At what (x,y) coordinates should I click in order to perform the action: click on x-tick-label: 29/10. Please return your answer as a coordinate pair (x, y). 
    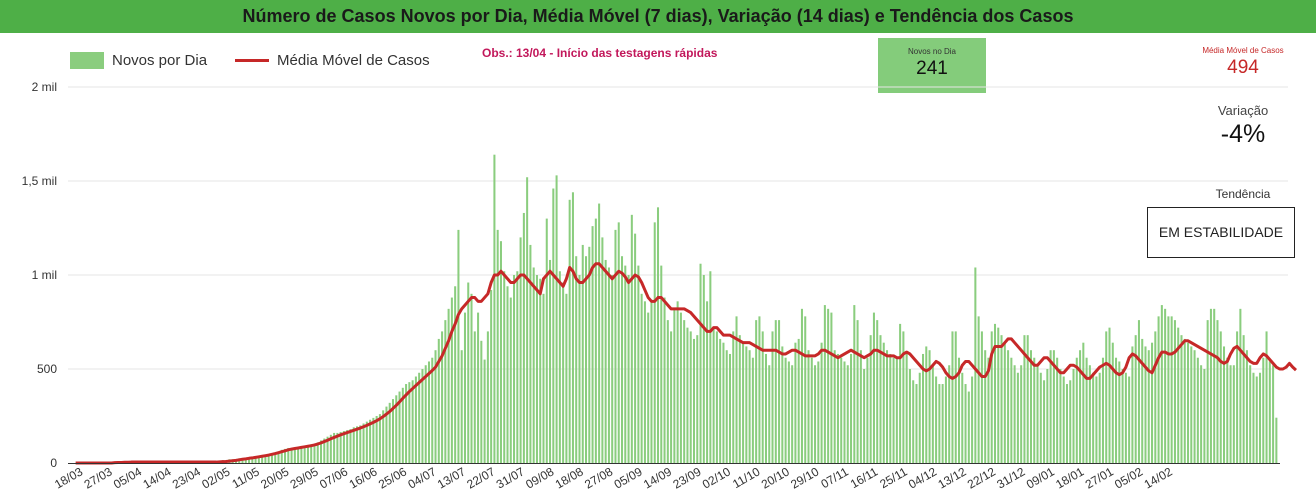
    Looking at the image, I should click on (804, 477).